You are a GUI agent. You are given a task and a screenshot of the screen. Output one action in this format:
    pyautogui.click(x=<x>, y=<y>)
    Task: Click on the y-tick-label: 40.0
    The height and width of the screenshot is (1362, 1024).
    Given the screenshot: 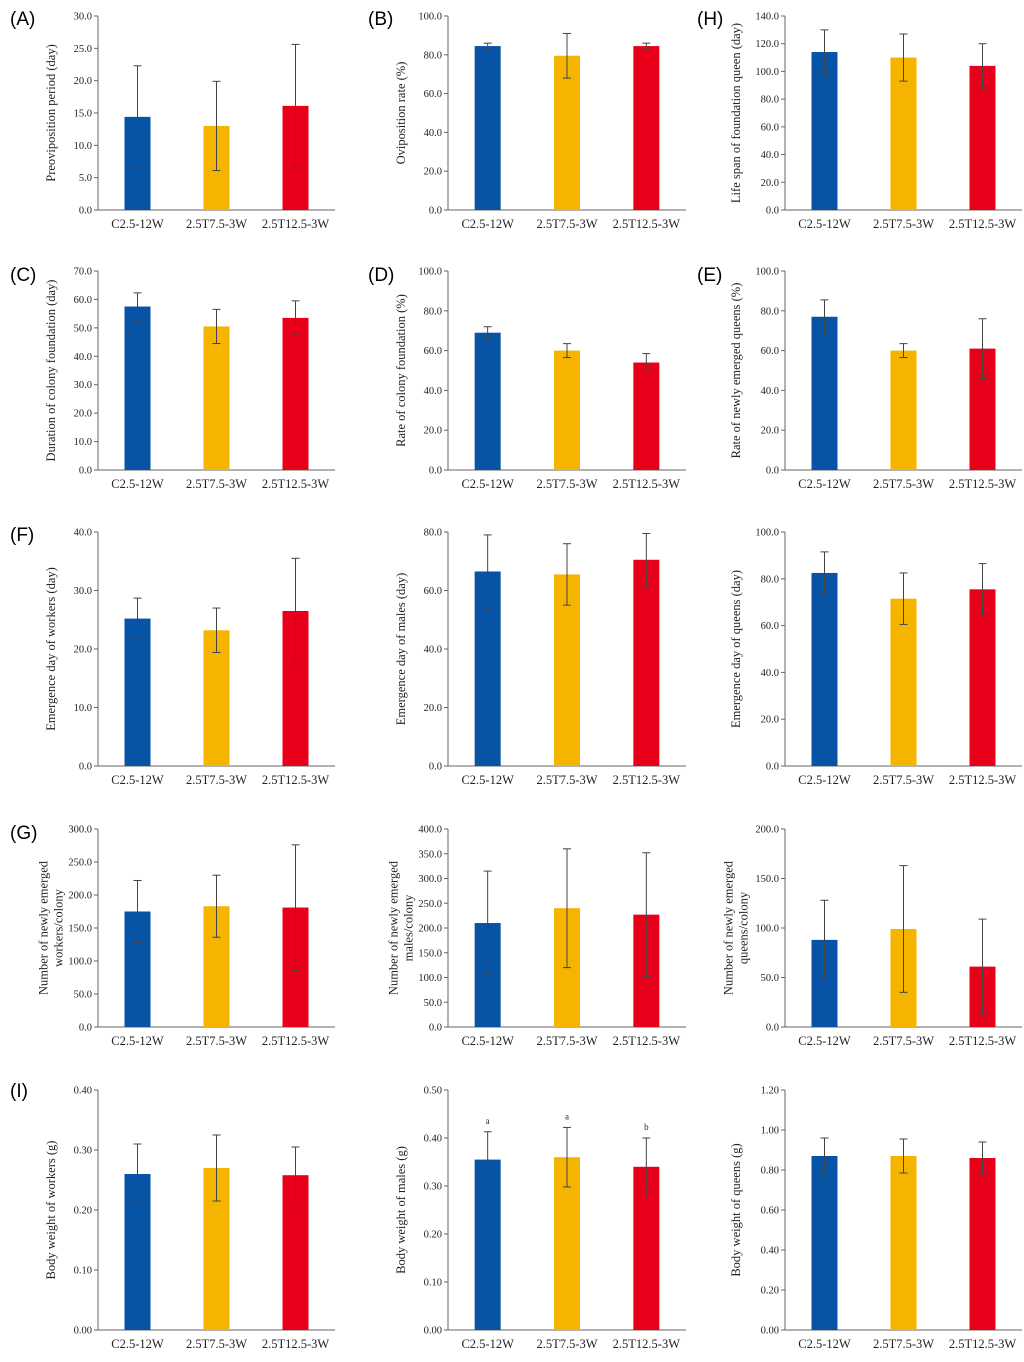 What is the action you would take?
    pyautogui.click(x=83, y=533)
    